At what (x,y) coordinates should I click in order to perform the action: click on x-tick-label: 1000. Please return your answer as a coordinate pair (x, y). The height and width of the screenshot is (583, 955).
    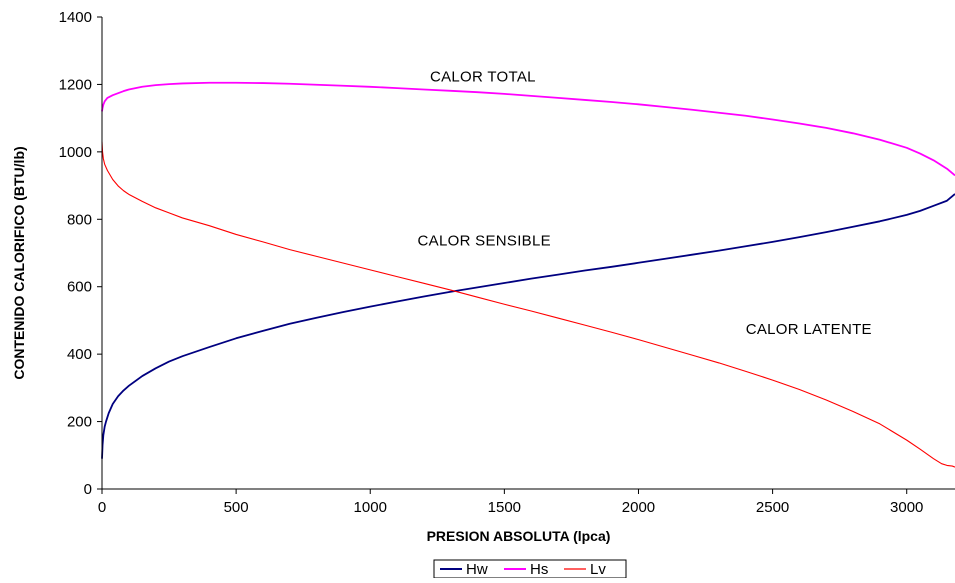
    Looking at the image, I should click on (370, 507).